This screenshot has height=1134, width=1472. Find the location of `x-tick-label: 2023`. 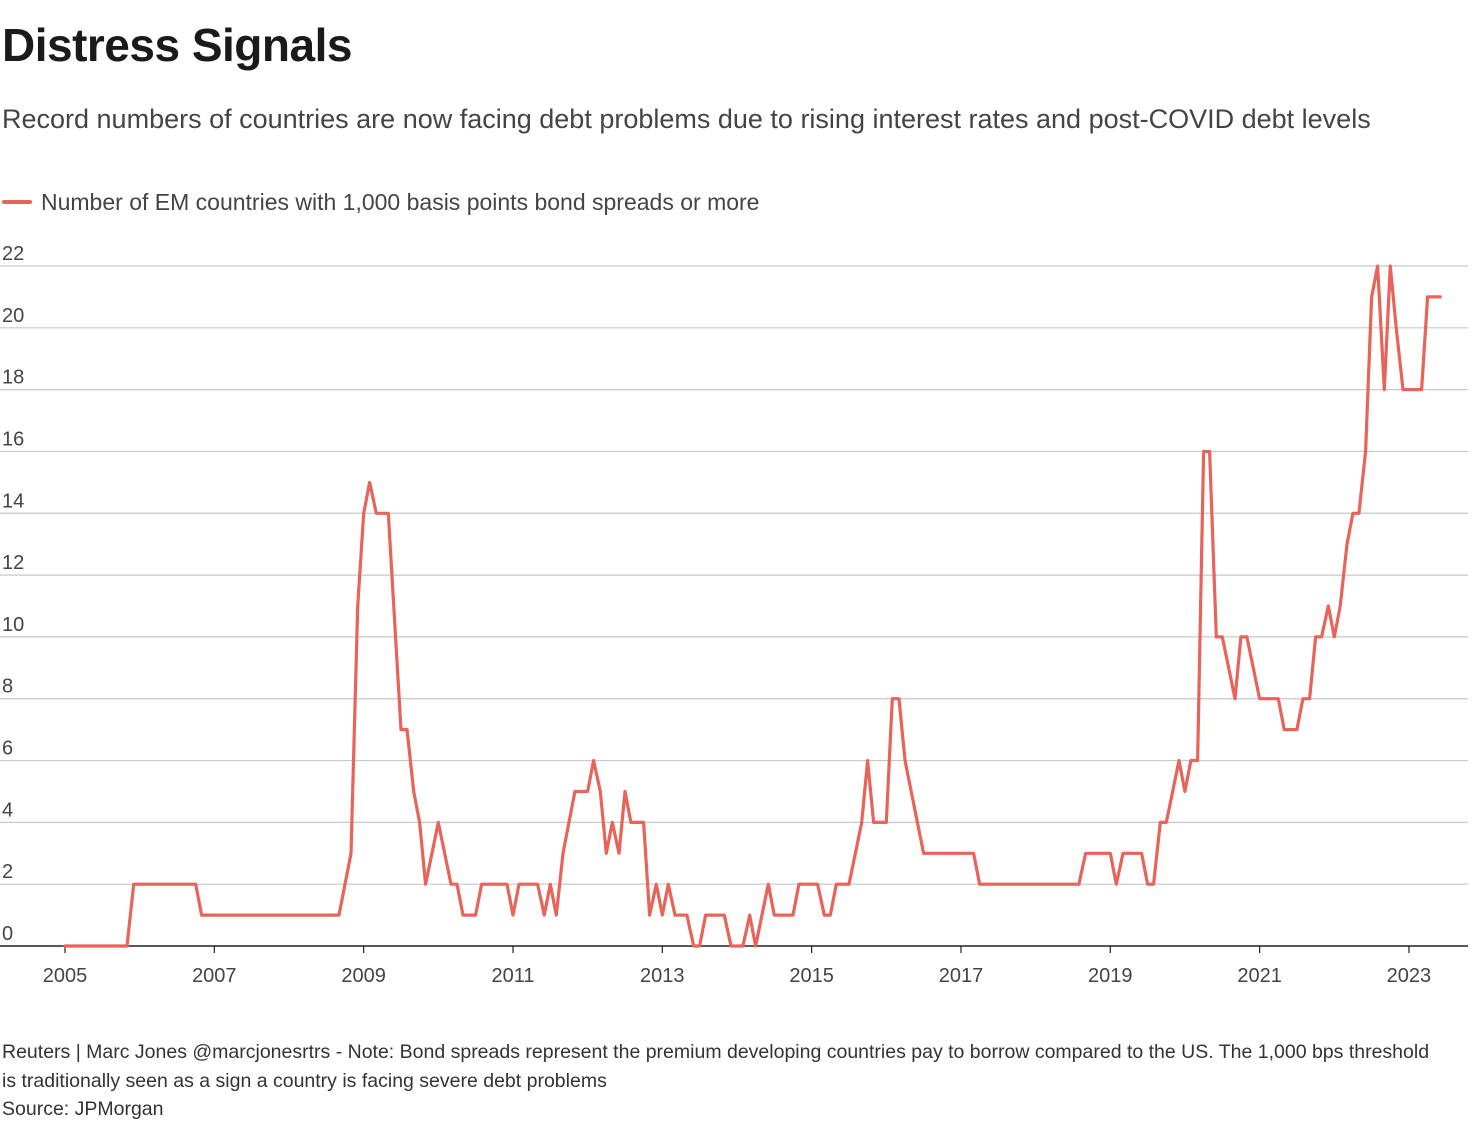

x-tick-label: 2023 is located at coordinates (1409, 976).